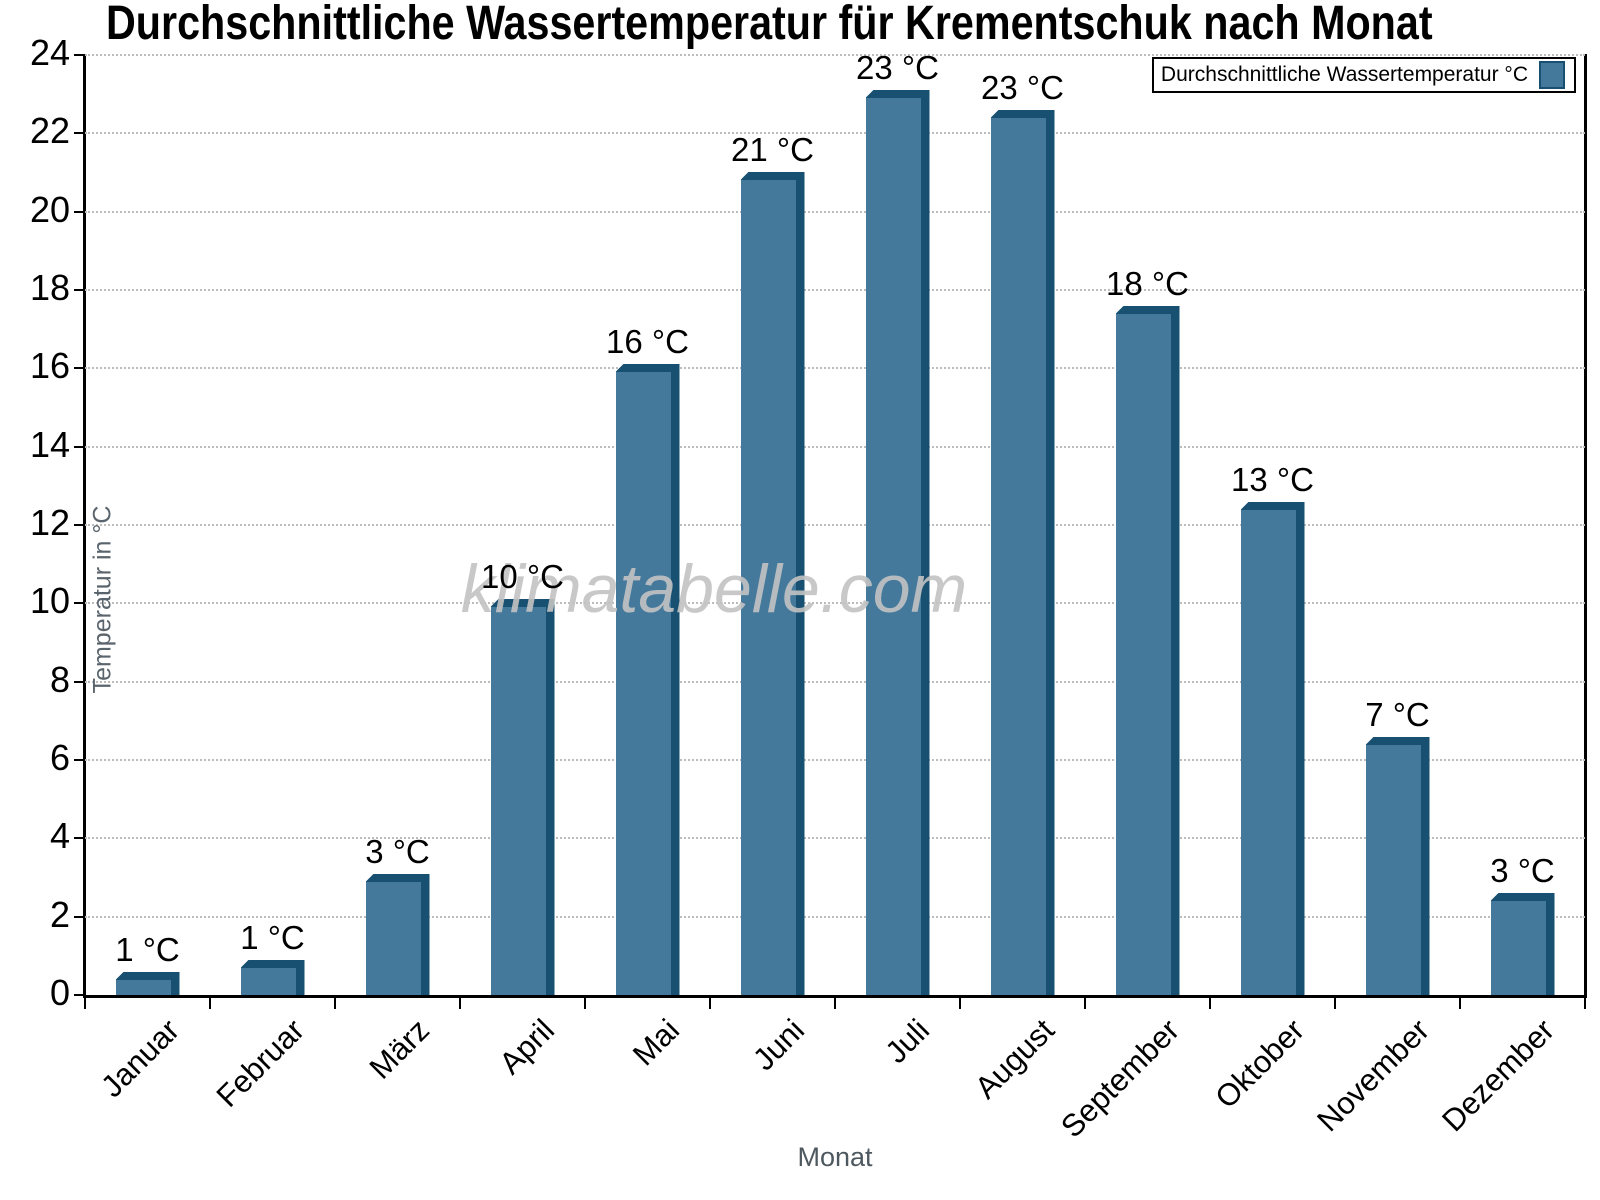 The width and height of the screenshot is (1600, 1200). Describe the element at coordinates (49, 601) in the screenshot. I see `y-tick-label-10: 10` at that location.